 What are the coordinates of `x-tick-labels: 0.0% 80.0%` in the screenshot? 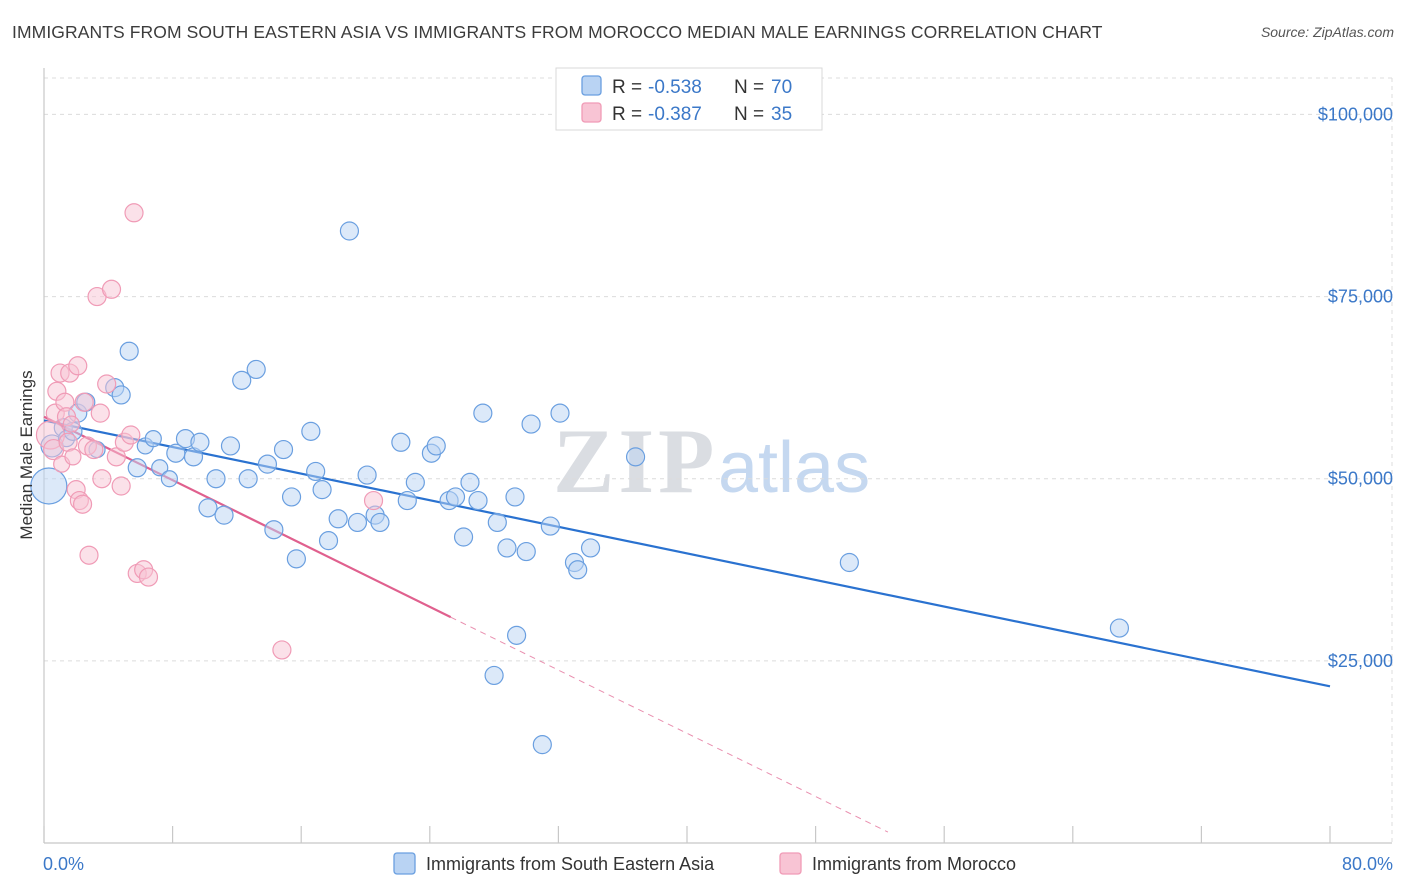 It's located at (718, 864).